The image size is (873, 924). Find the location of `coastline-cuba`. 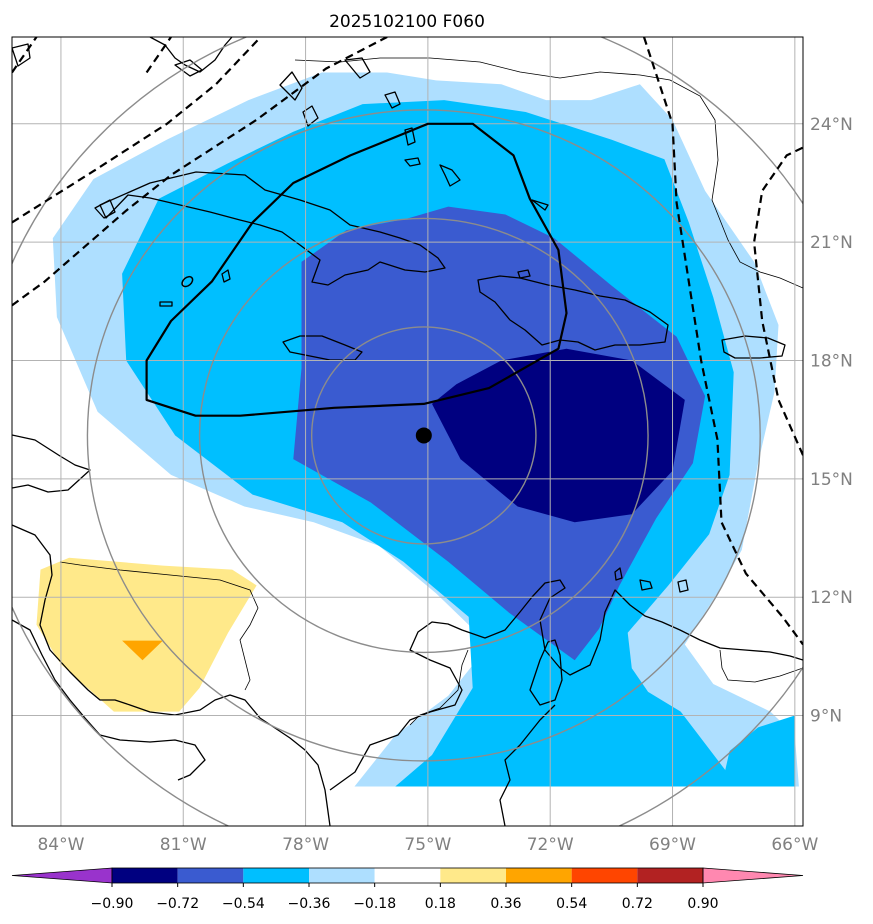

coastline-cuba is located at coordinates (272, 228).